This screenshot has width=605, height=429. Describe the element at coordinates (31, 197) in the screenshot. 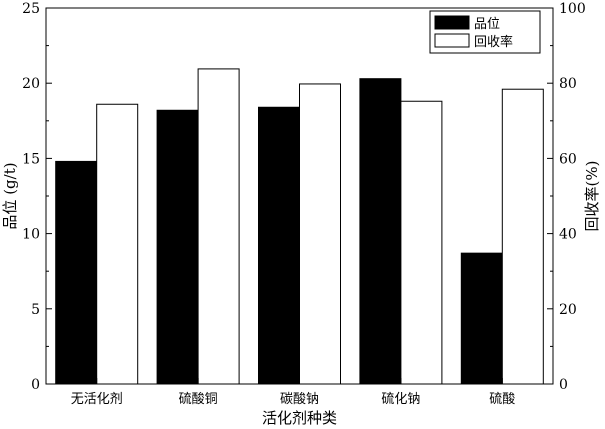

I see `left-axis-tick-labels: 0 5 10 15 20 25` at that location.